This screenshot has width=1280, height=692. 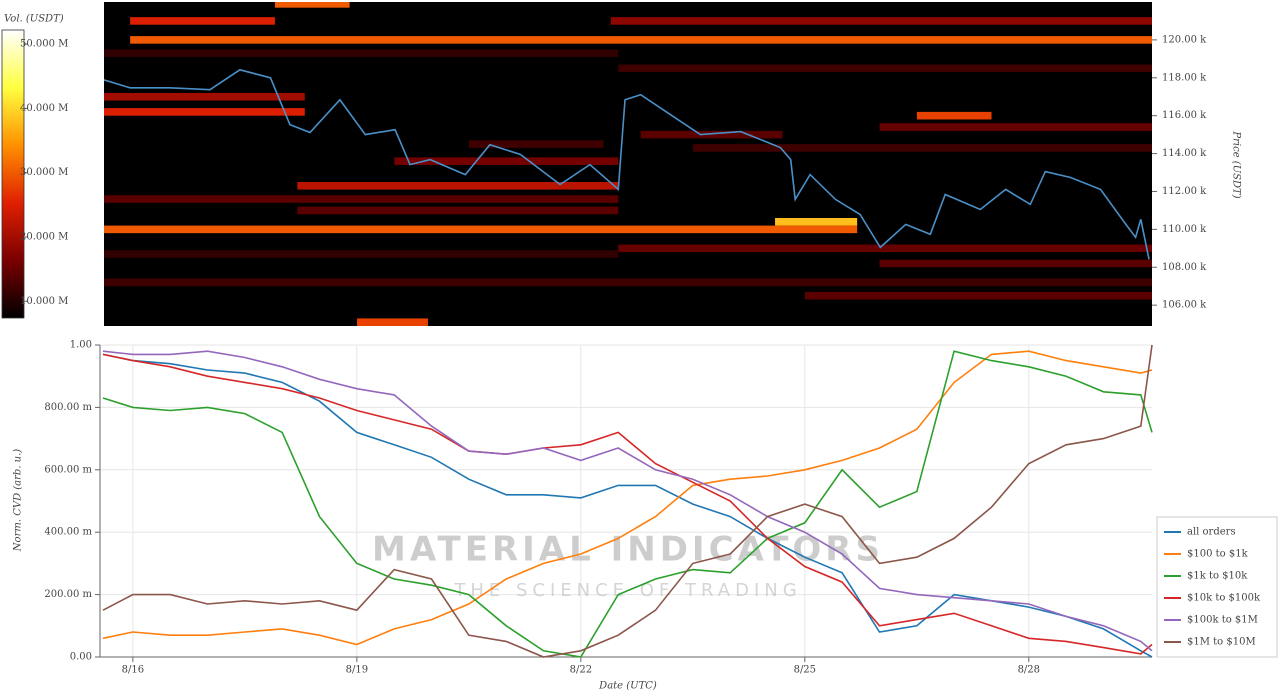 I want to click on y-tick-label: 112.00 k, so click(x=1184, y=191).